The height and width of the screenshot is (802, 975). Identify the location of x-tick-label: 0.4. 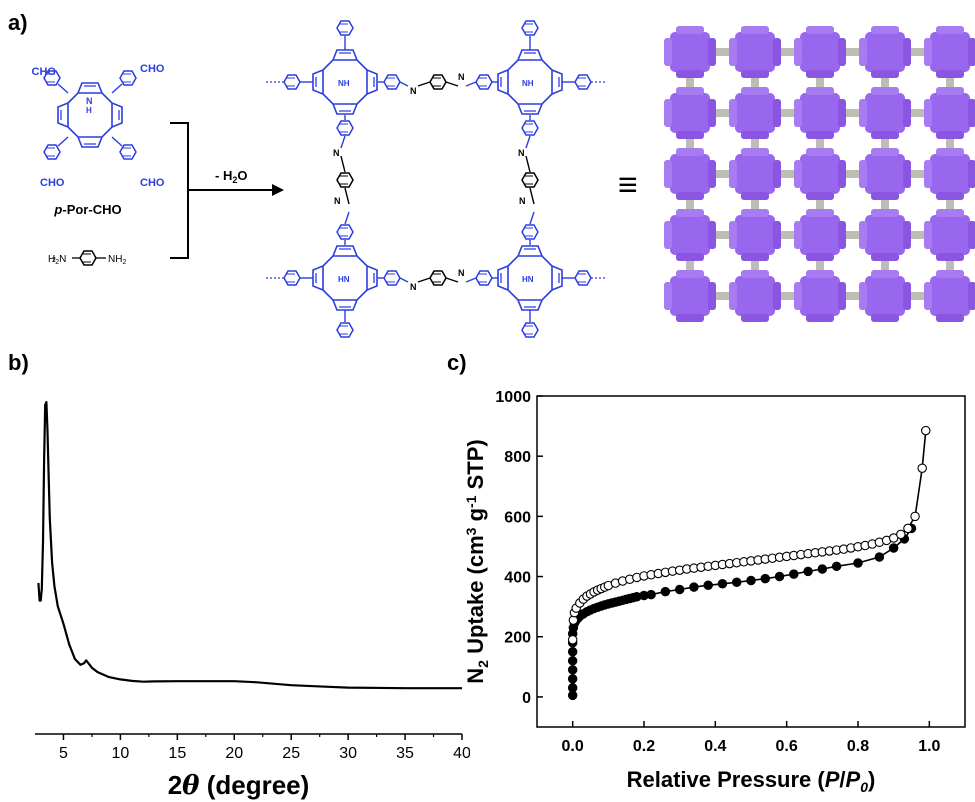
(715, 746).